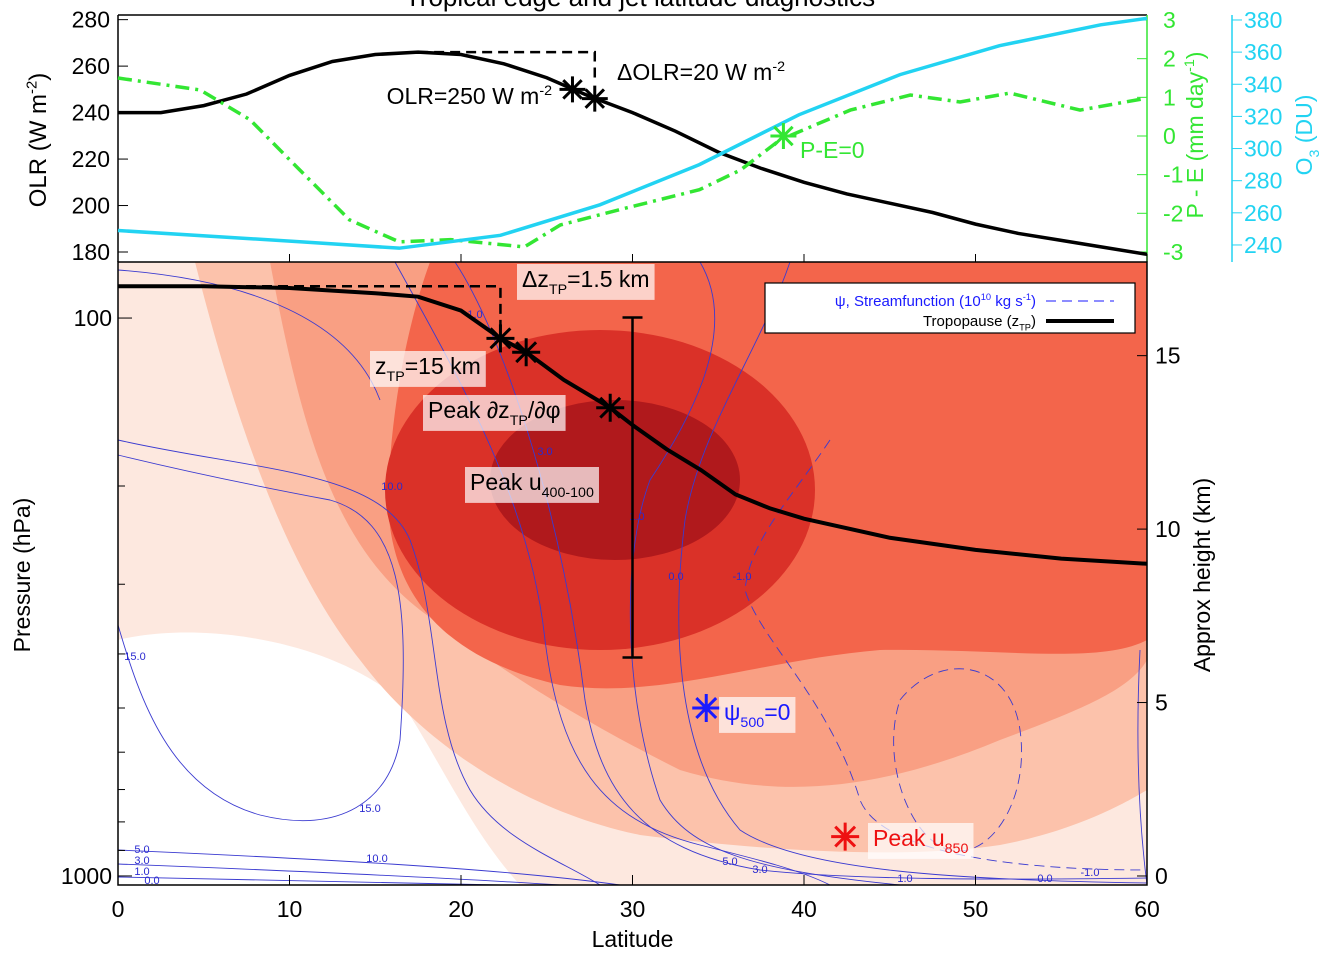 The image size is (1329, 955). I want to click on text-part: /∂φ, so click(544, 410).